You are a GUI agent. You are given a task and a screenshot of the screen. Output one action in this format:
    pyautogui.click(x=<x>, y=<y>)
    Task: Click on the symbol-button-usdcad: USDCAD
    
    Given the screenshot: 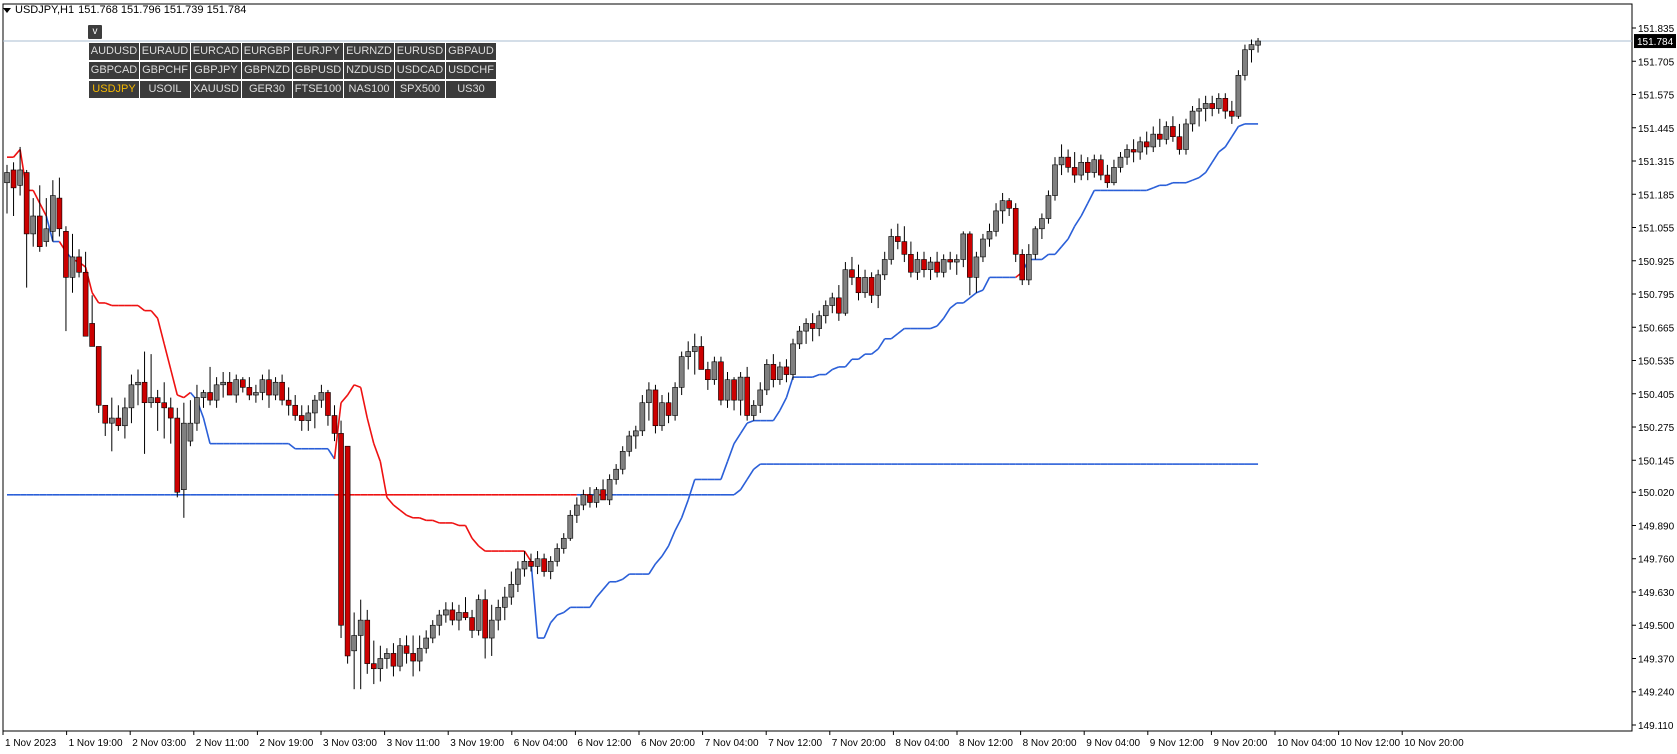 What is the action you would take?
    pyautogui.click(x=420, y=70)
    